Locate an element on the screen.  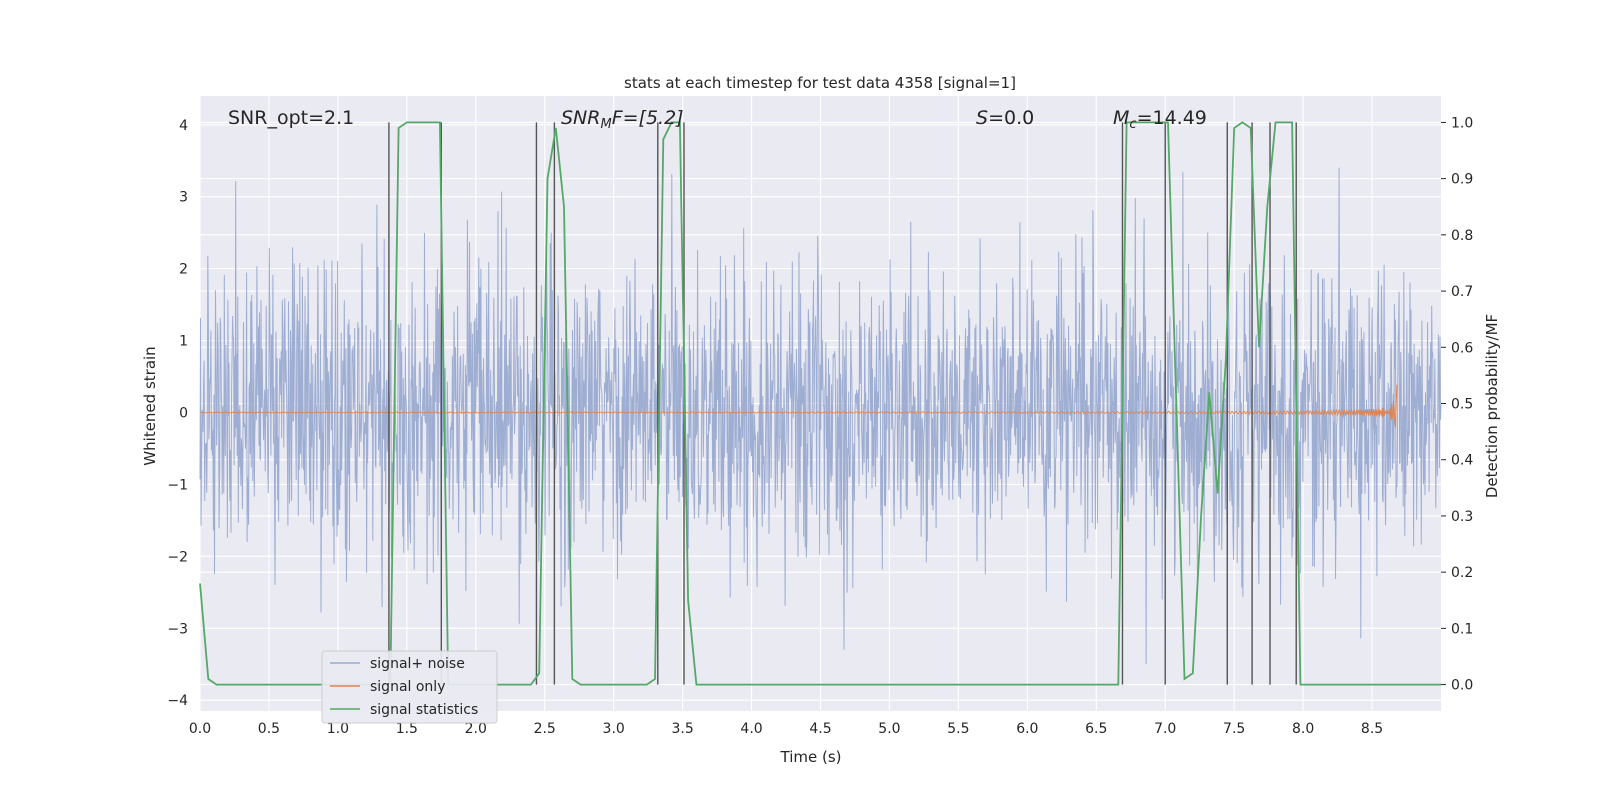
x-tick-label: 8.5 is located at coordinates (1372, 729).